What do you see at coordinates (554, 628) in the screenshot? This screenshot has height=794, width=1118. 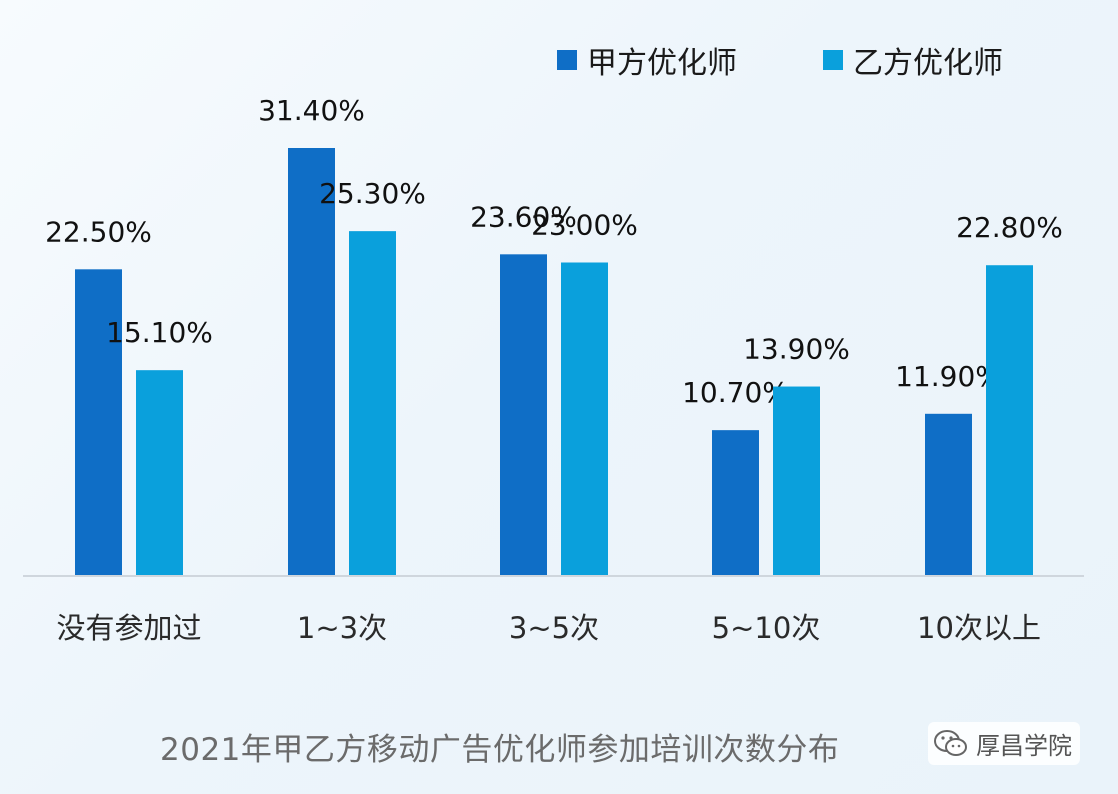 I see `category-label-3: 3~5次` at bounding box center [554, 628].